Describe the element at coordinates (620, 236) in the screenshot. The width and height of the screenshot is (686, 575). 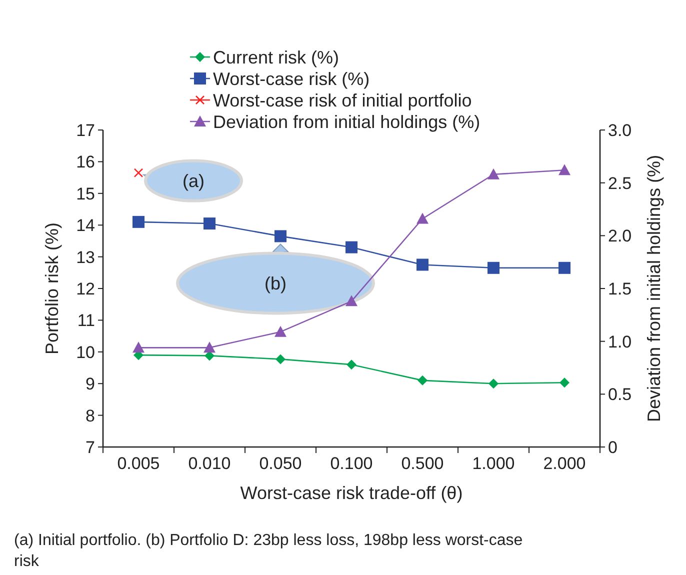
I see `y2-tick-label: 2.0` at that location.